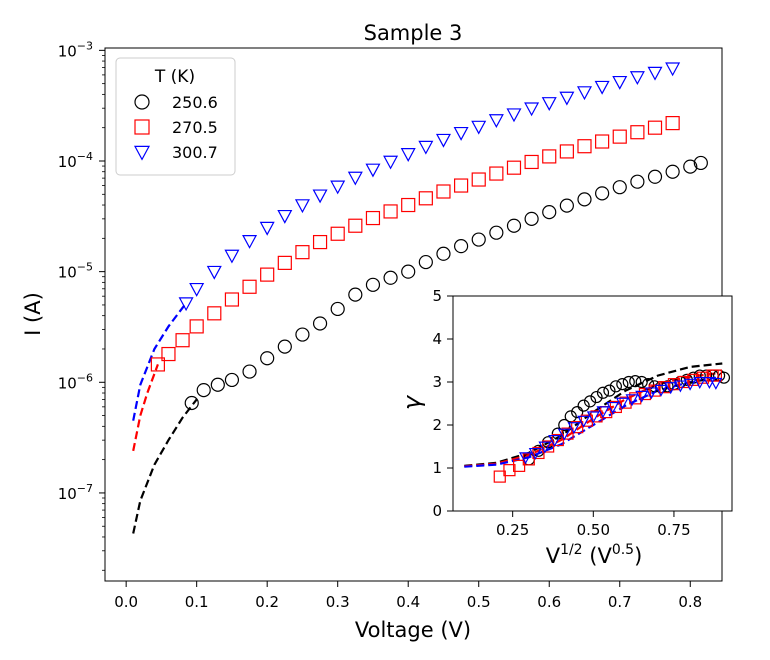 This screenshot has width=770, height=660. Describe the element at coordinates (197, 602) in the screenshot. I see `main-x-tick-label: 0.1` at that location.